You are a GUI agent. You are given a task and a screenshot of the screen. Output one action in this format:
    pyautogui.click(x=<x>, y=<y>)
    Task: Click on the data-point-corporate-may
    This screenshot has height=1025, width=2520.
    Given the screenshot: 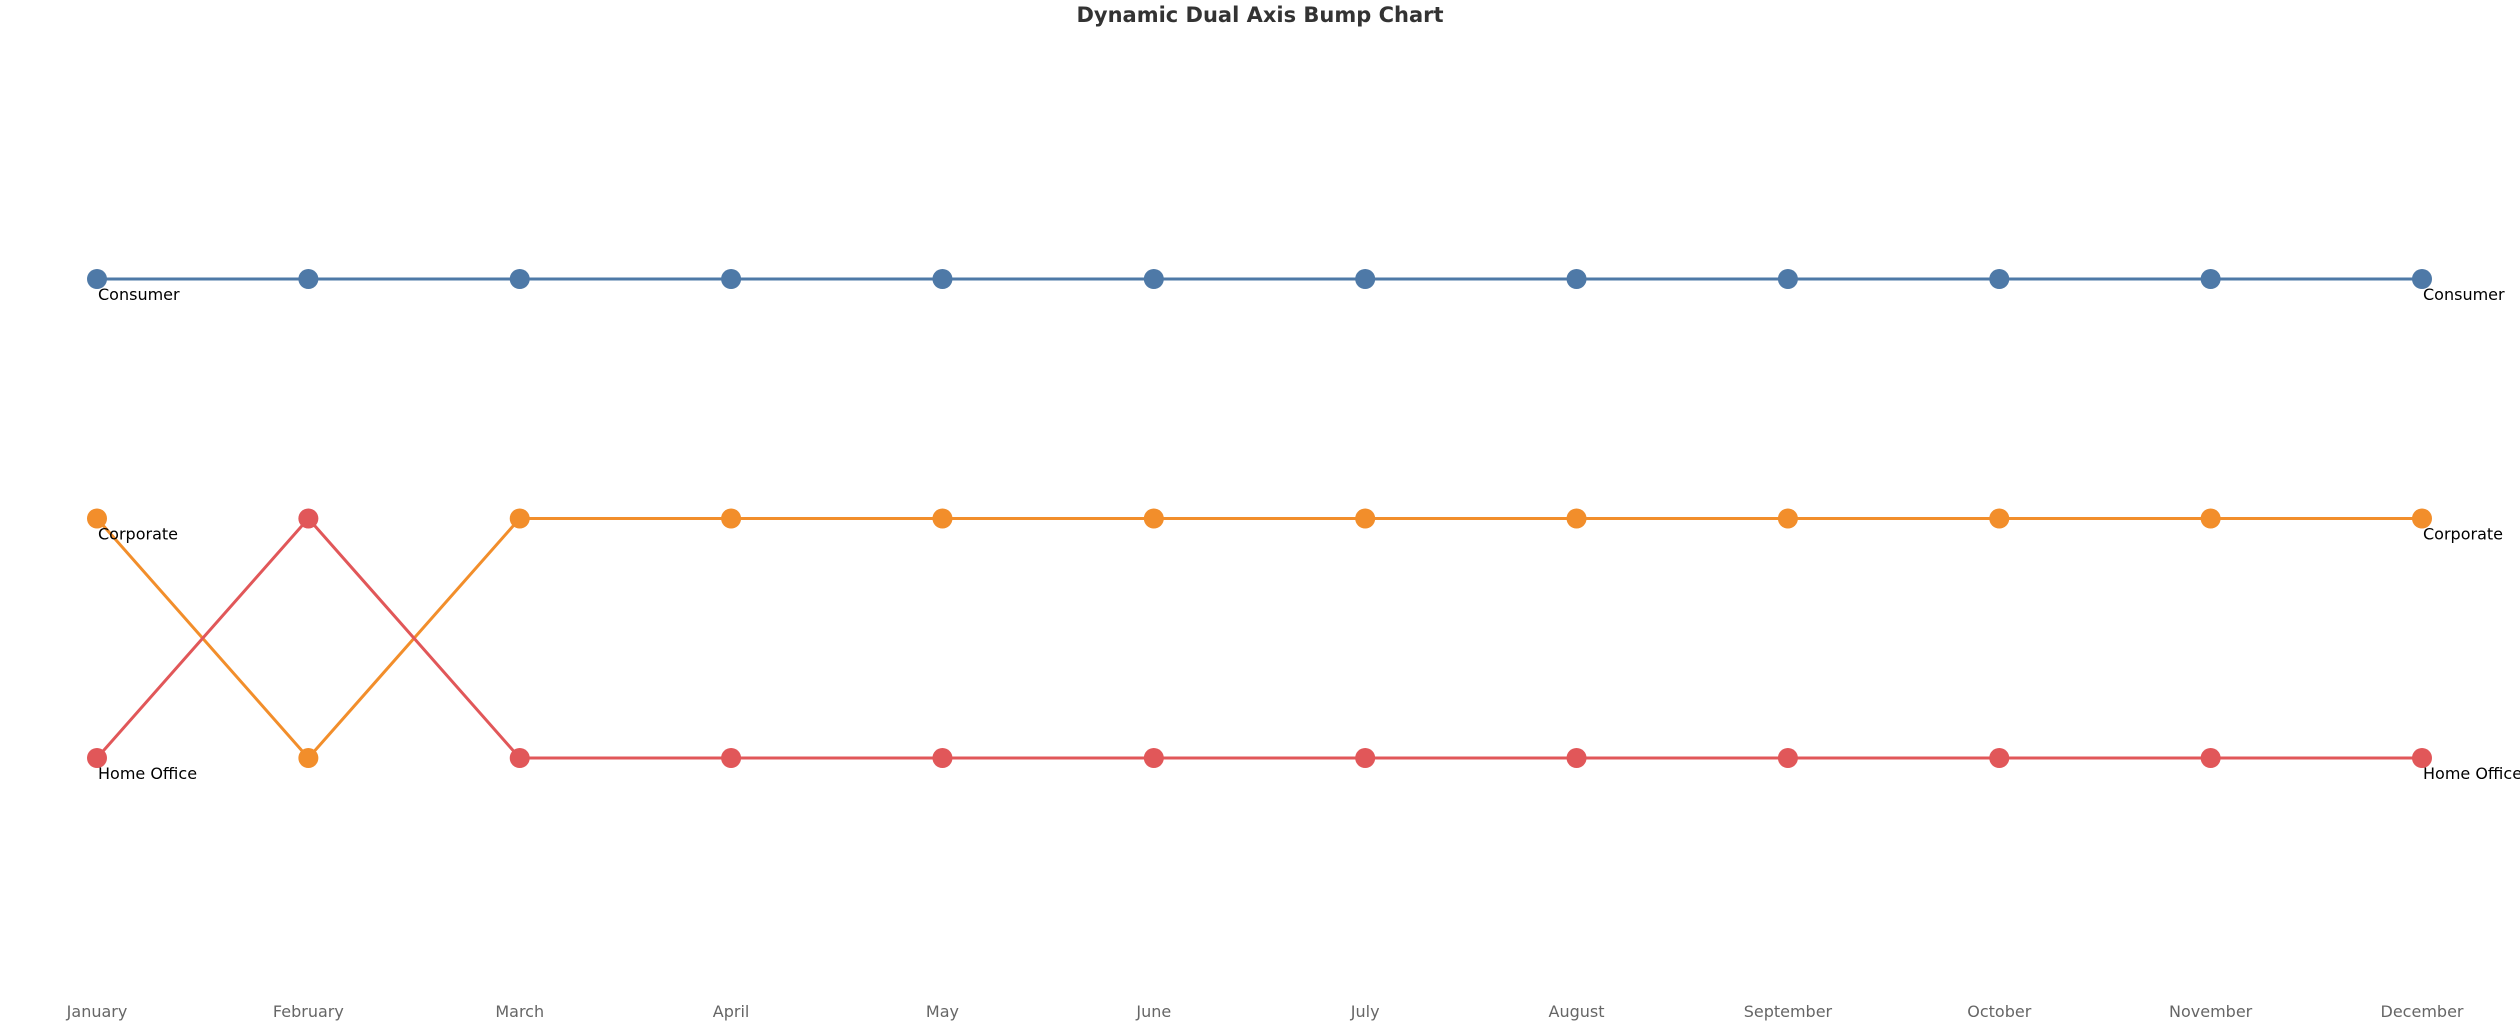 What is the action you would take?
    pyautogui.click(x=942, y=518)
    